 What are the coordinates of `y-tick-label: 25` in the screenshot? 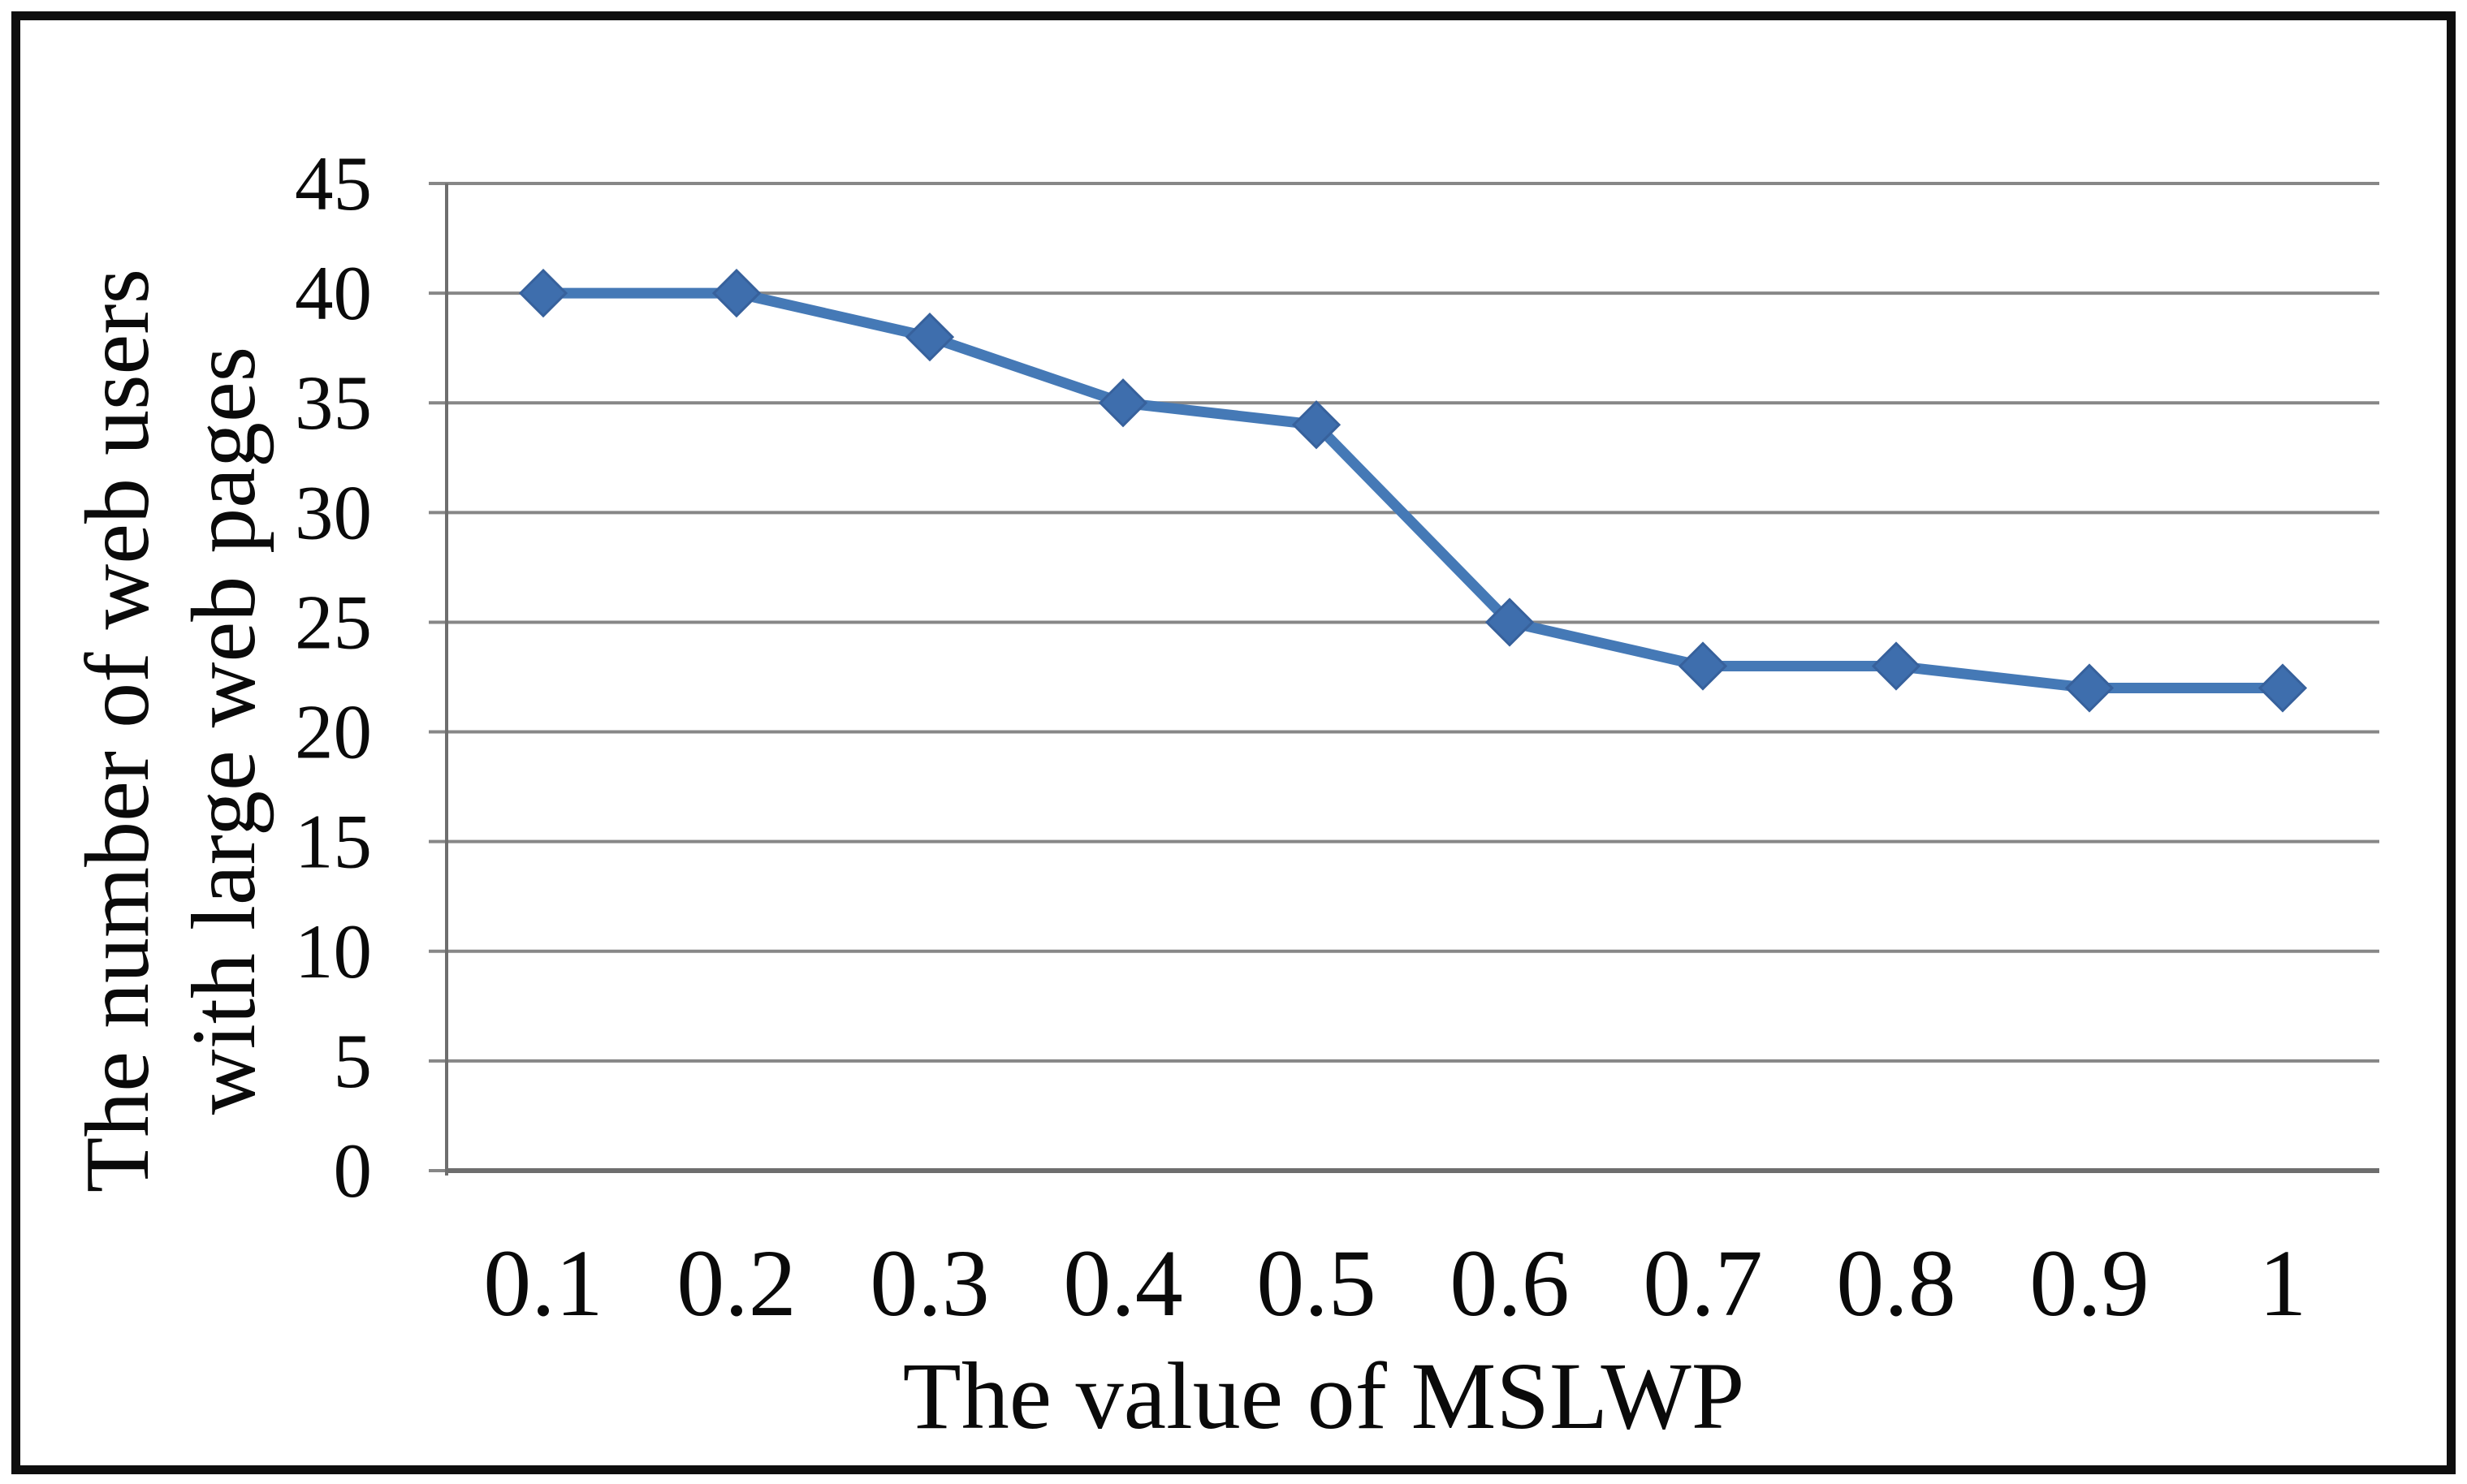 It's located at (333, 622).